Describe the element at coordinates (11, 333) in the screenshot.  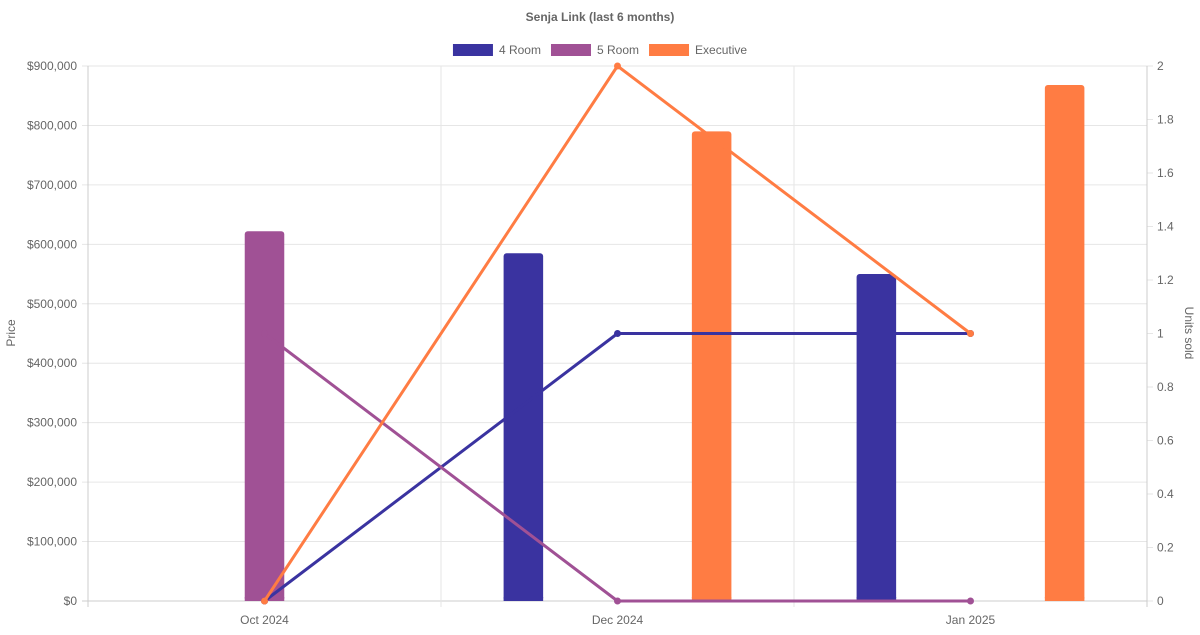
I see `y-left-axis-title: Price` at that location.